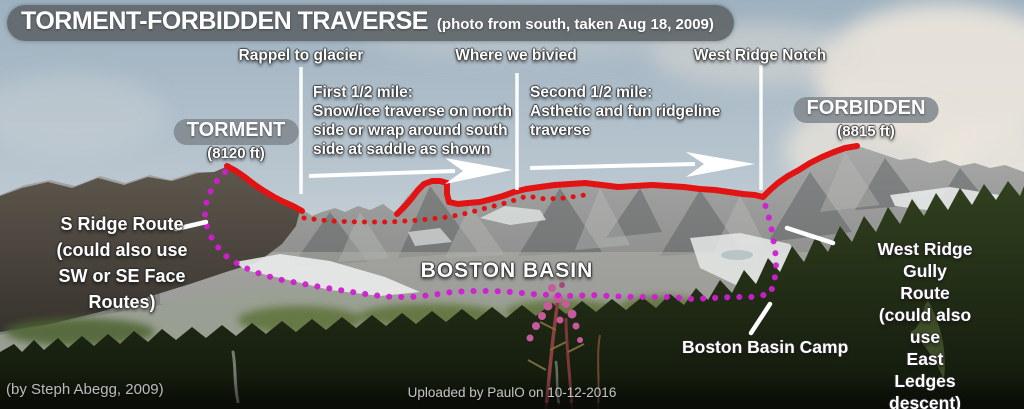  What do you see at coordinates (612, 166) in the screenshot?
I see `arrow-second-shaft` at bounding box center [612, 166].